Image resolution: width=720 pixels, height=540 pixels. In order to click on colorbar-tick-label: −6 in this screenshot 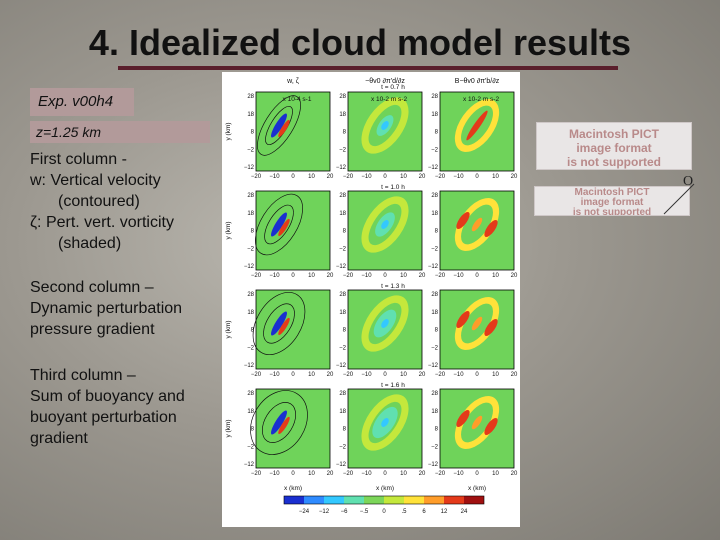, I will do `click(345, 512)`.